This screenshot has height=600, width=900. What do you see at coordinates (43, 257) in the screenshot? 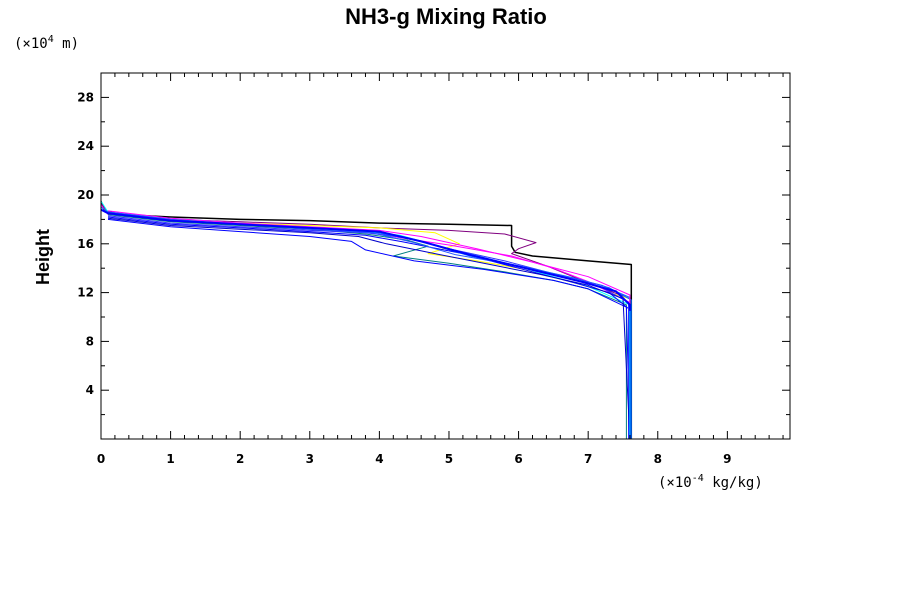
I see `y-axis-label: Height` at bounding box center [43, 257].